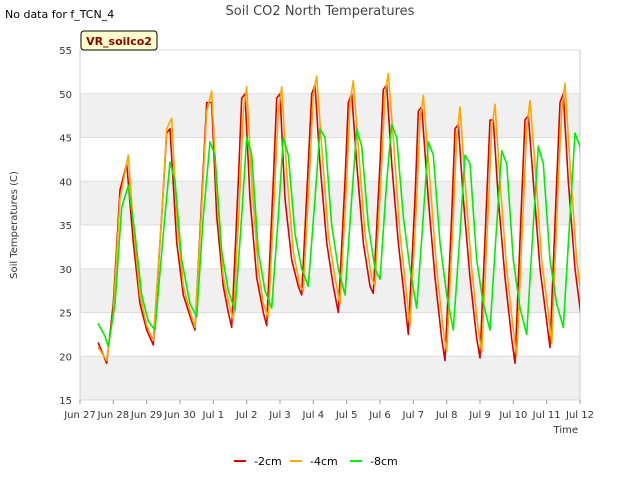 Image resolution: width=640 pixels, height=480 pixels. I want to click on legend-label: -8cm, so click(384, 461).